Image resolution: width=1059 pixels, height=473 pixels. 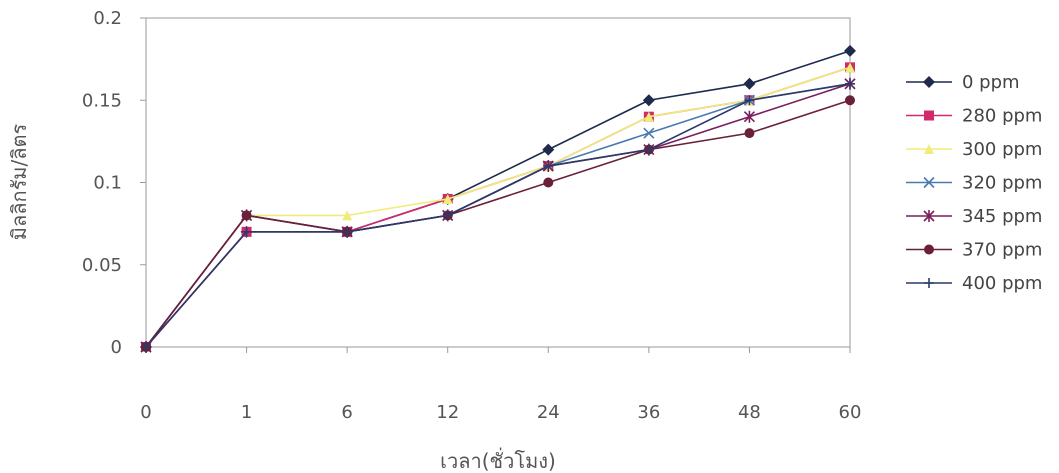 I want to click on y-tick-label: 0.15, so click(x=102, y=100).